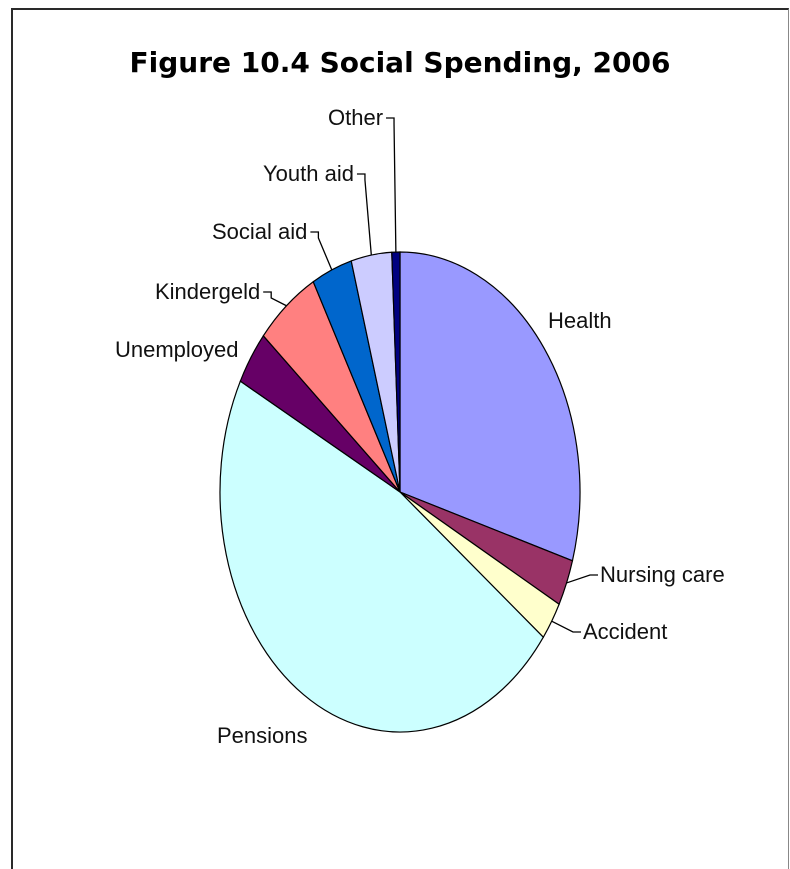 The image size is (790, 869). Describe the element at coordinates (259, 231) in the screenshot. I see `slice-label-social-aid: Social aid` at that location.